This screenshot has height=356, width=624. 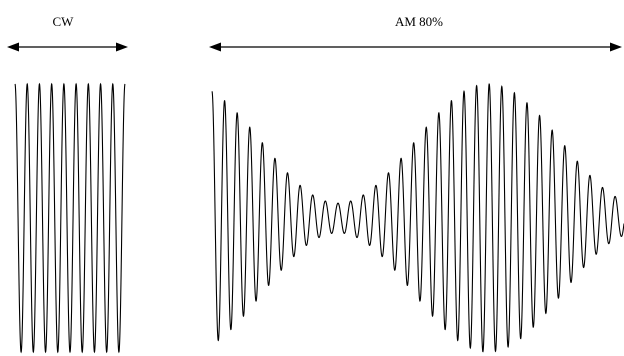 What do you see at coordinates (415, 47) in the screenshot?
I see `am-span-arrow` at bounding box center [415, 47].